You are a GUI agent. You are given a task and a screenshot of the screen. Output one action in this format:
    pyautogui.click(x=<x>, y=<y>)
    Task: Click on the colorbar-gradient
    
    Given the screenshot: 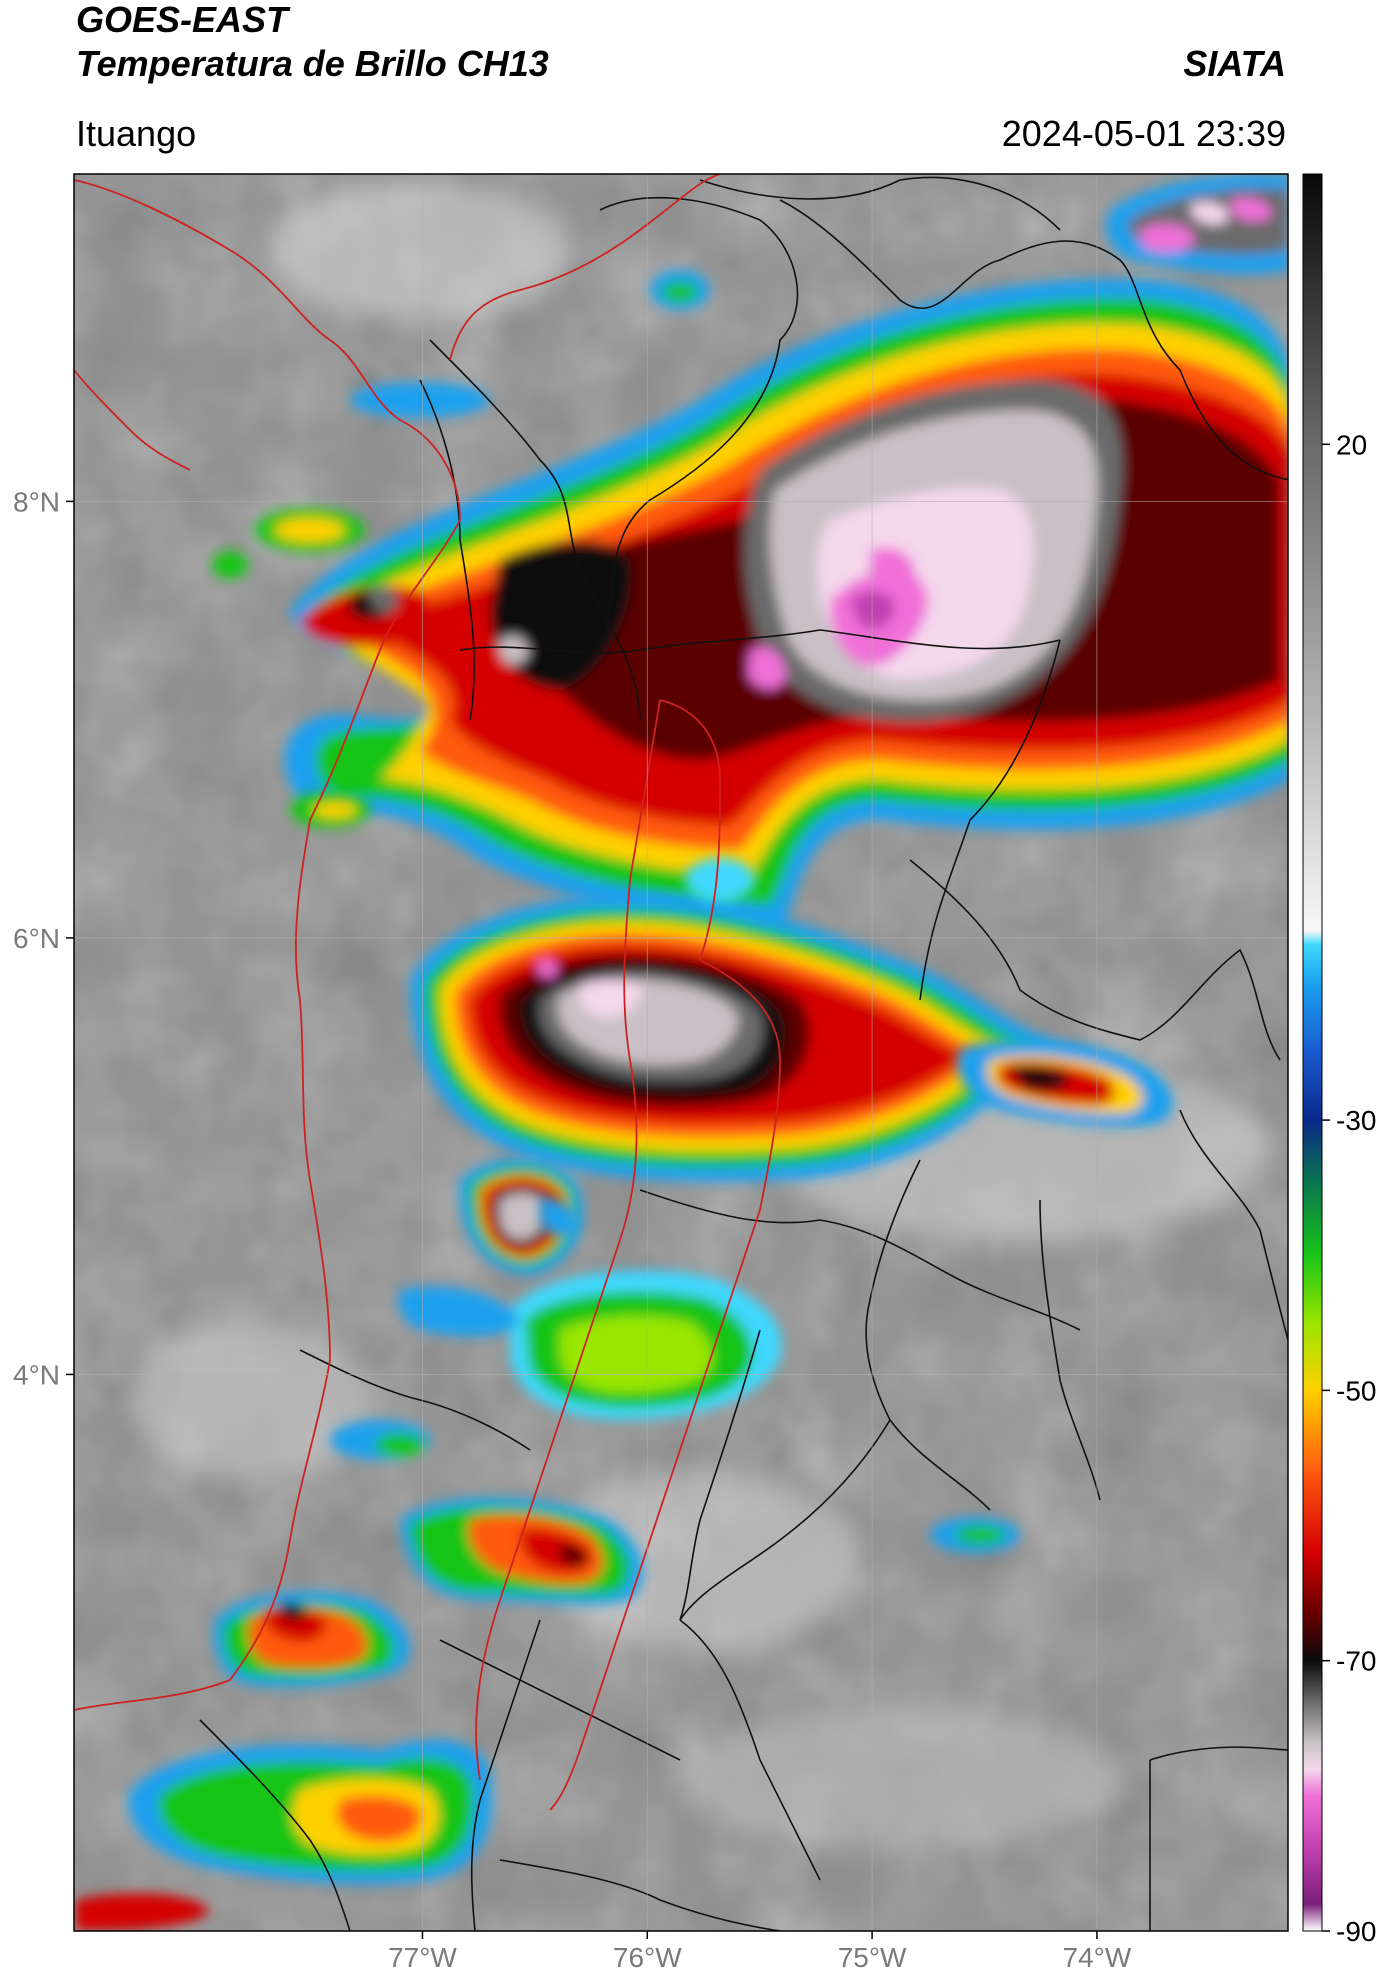 What is the action you would take?
    pyautogui.click(x=1312, y=1052)
    